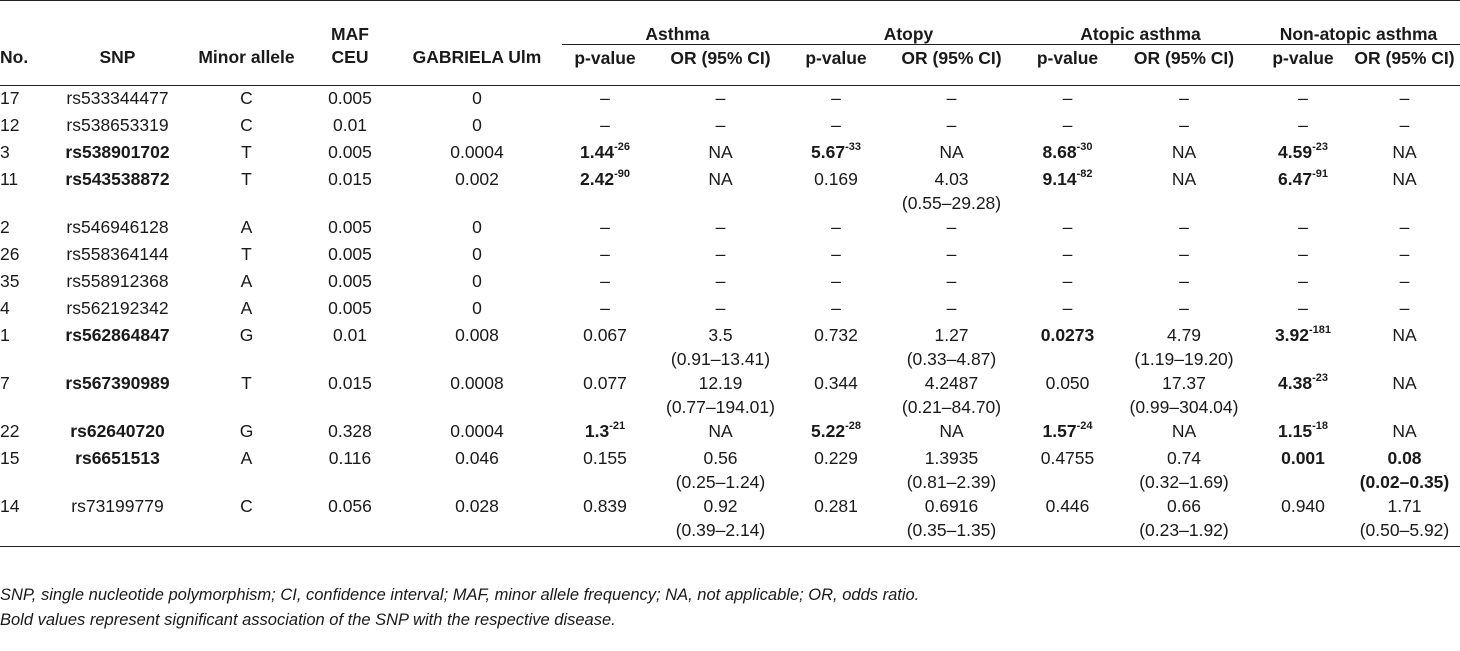  Describe the element at coordinates (1067, 520) in the screenshot. I see `cell-atopic-asthma-p: 0.446` at that location.